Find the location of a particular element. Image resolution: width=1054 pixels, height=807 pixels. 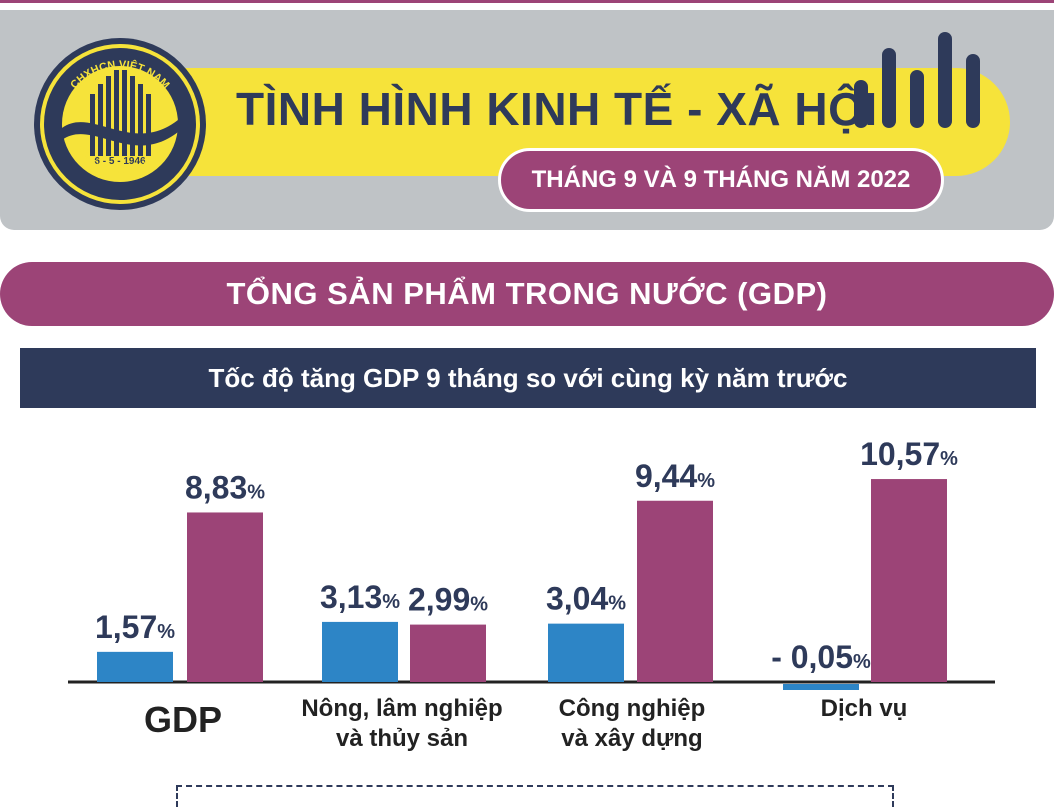

category-label-0: GDP is located at coordinates (183, 719).